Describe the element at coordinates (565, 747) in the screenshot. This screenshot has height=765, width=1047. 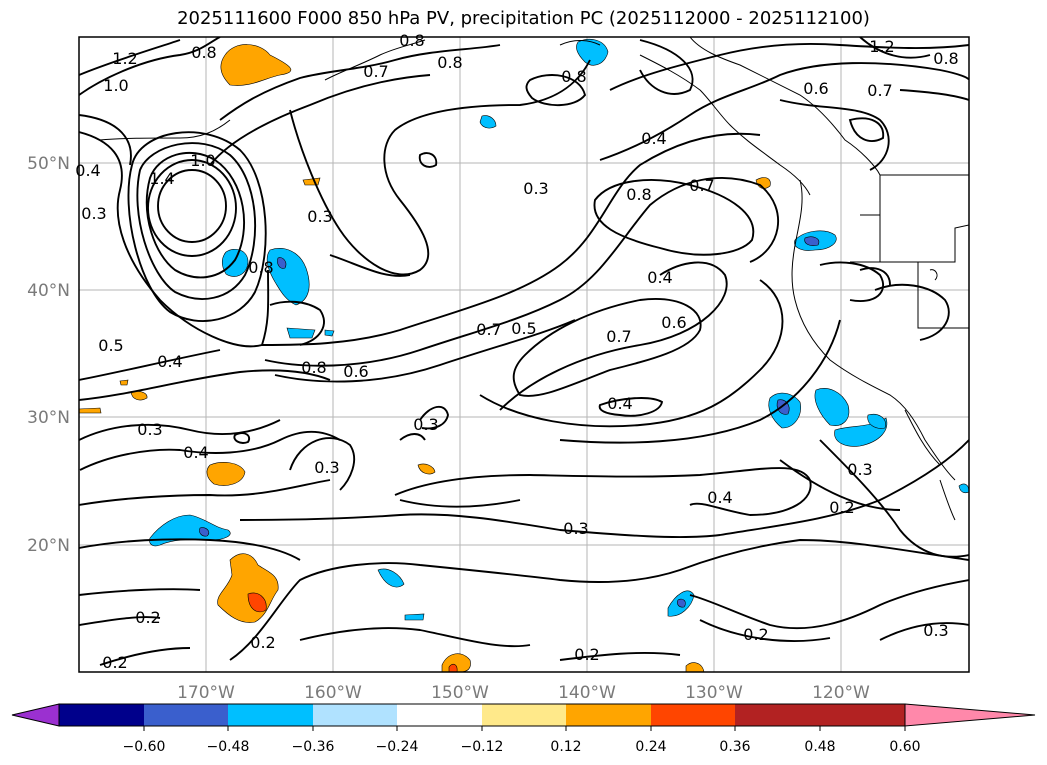
I see `colorbar-tick-label: 0.12` at that location.